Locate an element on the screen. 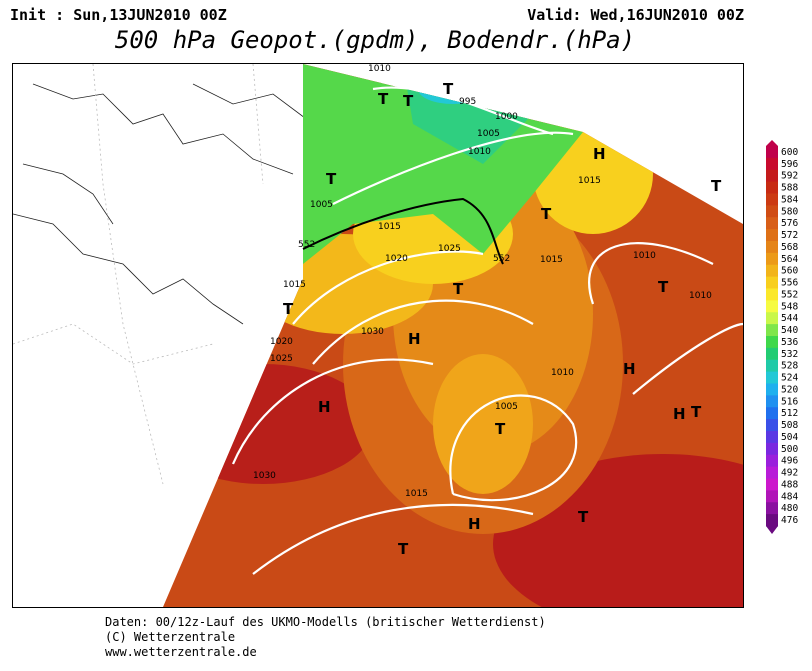  legend-label: 544 is located at coordinates (789, 318).